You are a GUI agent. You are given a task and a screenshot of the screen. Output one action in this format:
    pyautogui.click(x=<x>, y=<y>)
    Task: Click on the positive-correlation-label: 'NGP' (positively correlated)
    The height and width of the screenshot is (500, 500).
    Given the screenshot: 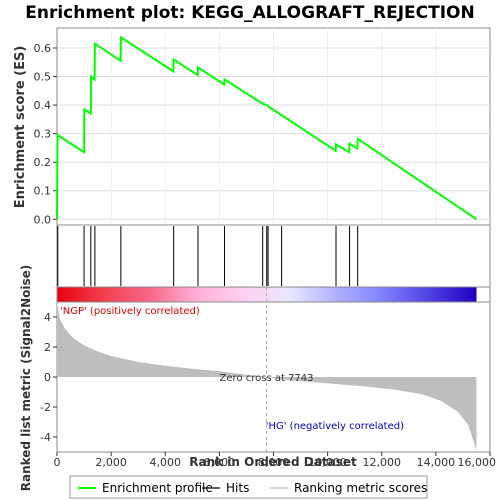 What is the action you would take?
    pyautogui.click(x=130, y=311)
    